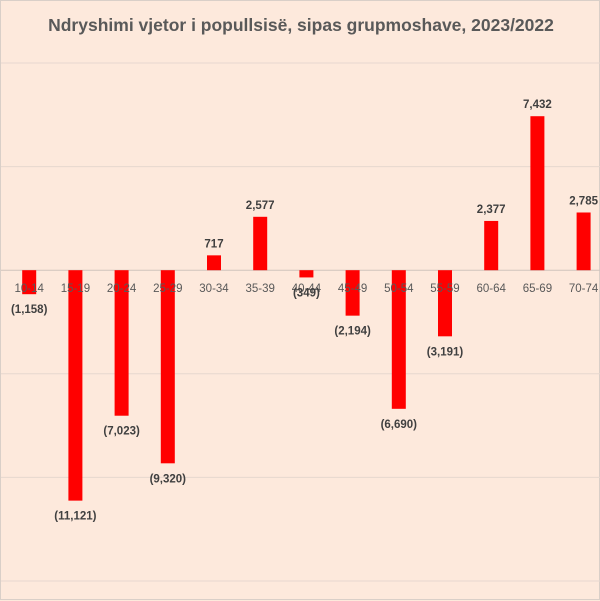 The height and width of the screenshot is (601, 600). I want to click on value-label: 2,377, so click(491, 210).